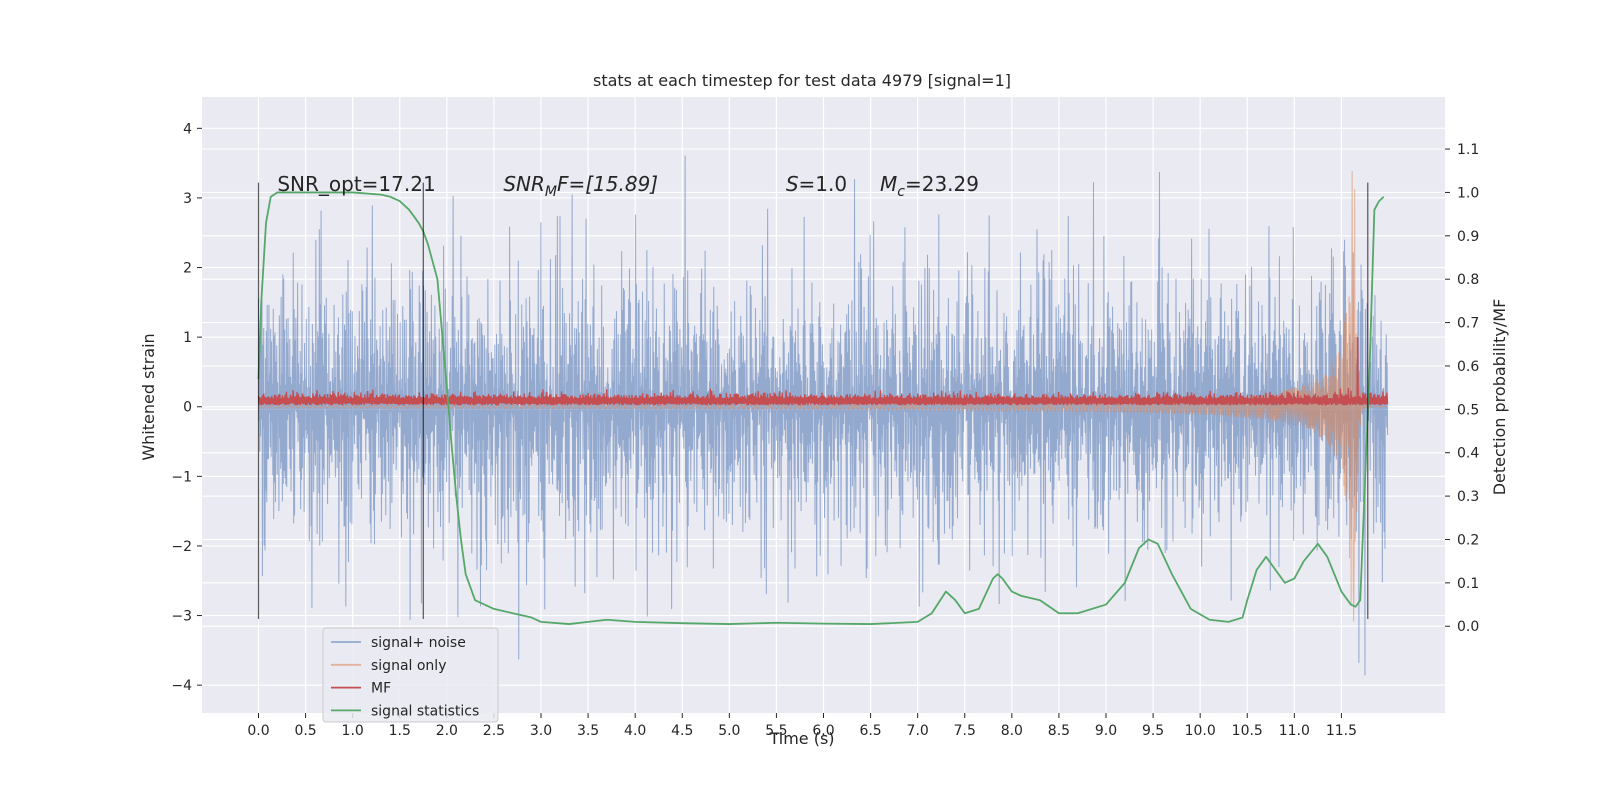 The height and width of the screenshot is (800, 1600). Describe the element at coordinates (580, 186) in the screenshot. I see `annotation-snr-mf: SNRMF=[15.89]` at that location.